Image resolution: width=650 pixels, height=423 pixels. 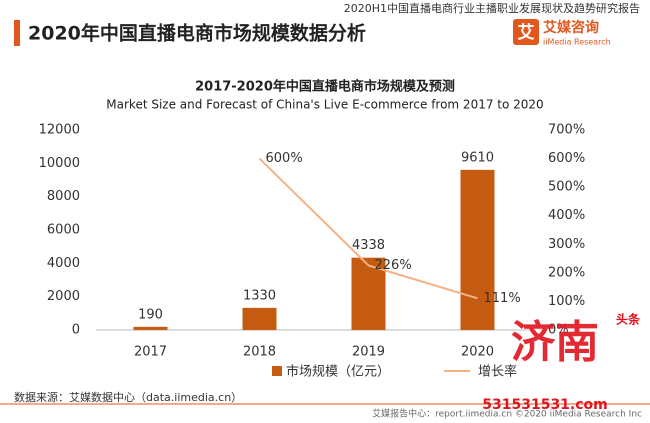 What do you see at coordinates (17, 33) in the screenshot?
I see `title-accent` at bounding box center [17, 33].